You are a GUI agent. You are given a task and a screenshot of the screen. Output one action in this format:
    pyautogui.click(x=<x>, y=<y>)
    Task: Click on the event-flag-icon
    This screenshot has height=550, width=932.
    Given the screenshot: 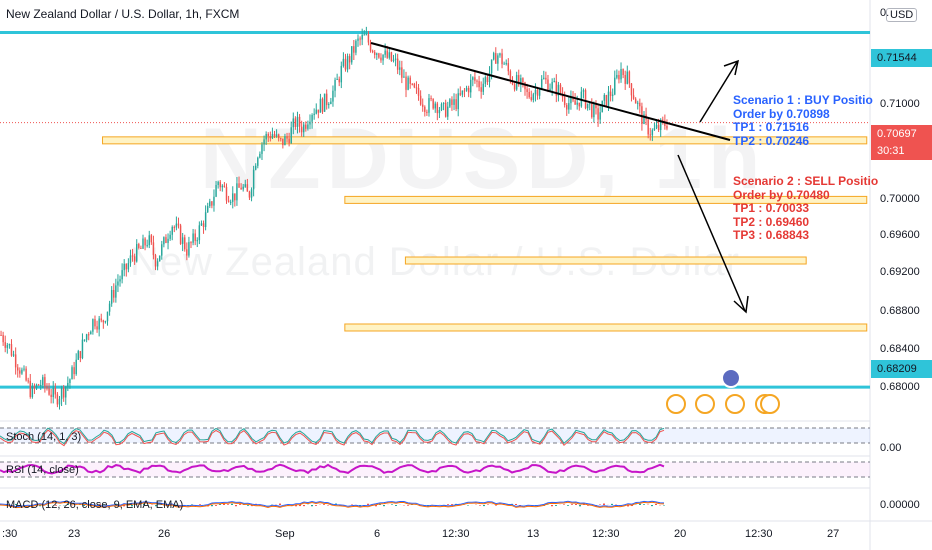 What is the action you would take?
    pyautogui.click(x=676, y=404)
    